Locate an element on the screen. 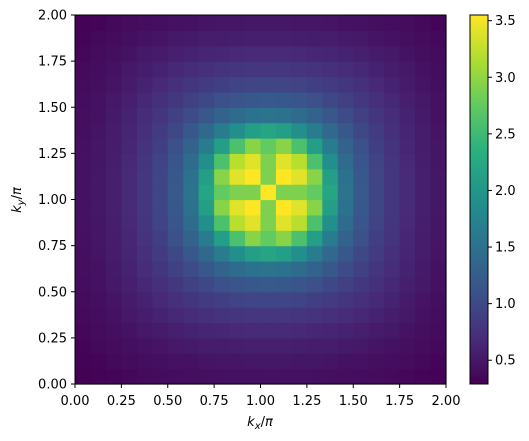 The image size is (529, 441). x-tick-label: 0.25 is located at coordinates (121, 401).